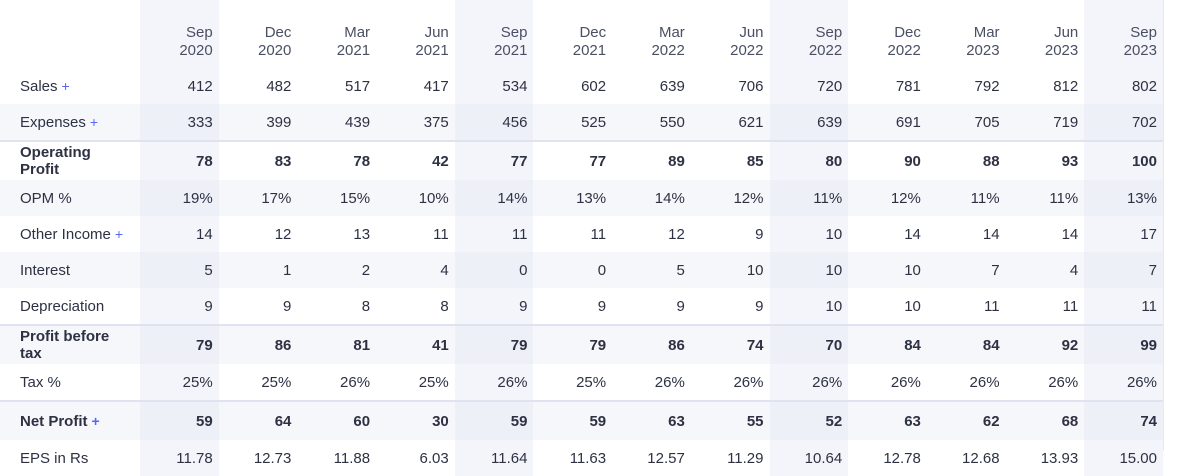  What do you see at coordinates (966, 160) in the screenshot?
I see `table-cell: 88` at bounding box center [966, 160].